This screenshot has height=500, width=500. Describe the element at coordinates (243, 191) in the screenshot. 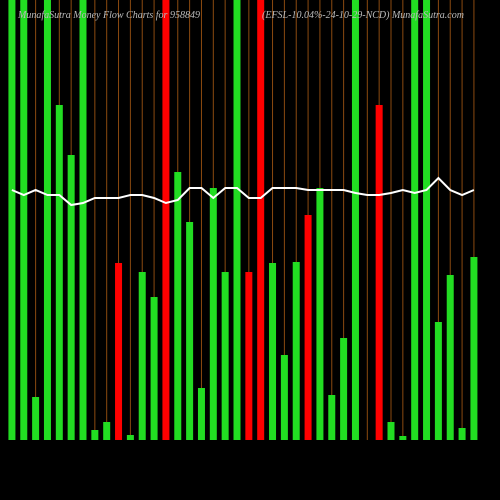

I see `trend-line` at that location.